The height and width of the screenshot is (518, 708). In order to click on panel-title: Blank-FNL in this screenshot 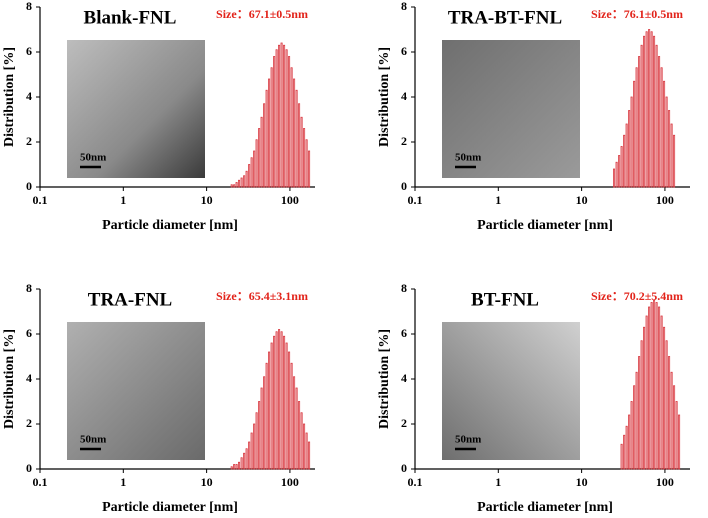, I will do `click(130, 17)`.